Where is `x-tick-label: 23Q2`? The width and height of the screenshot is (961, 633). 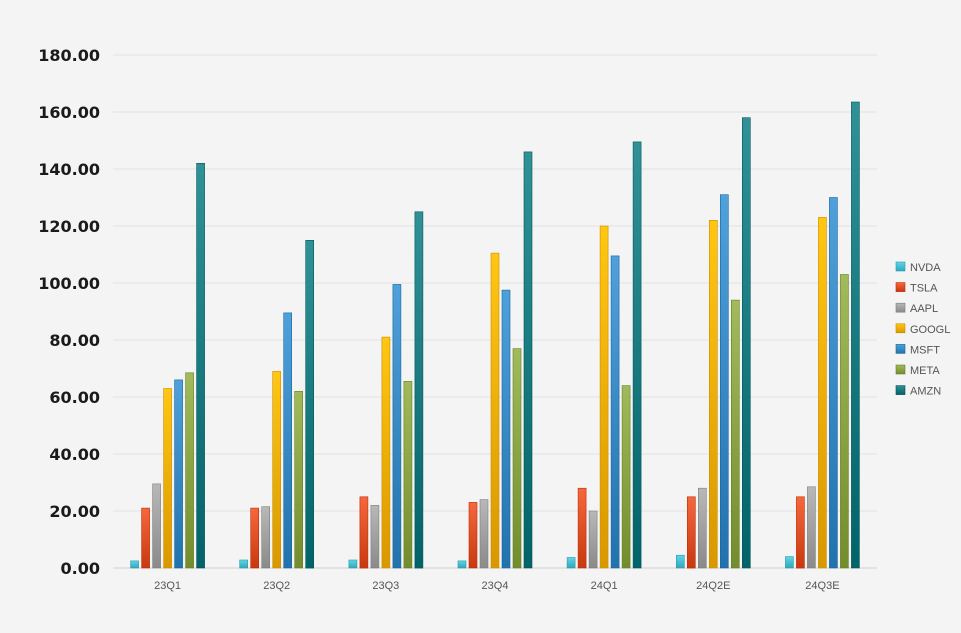 x-tick-label: 23Q2 is located at coordinates (276, 586).